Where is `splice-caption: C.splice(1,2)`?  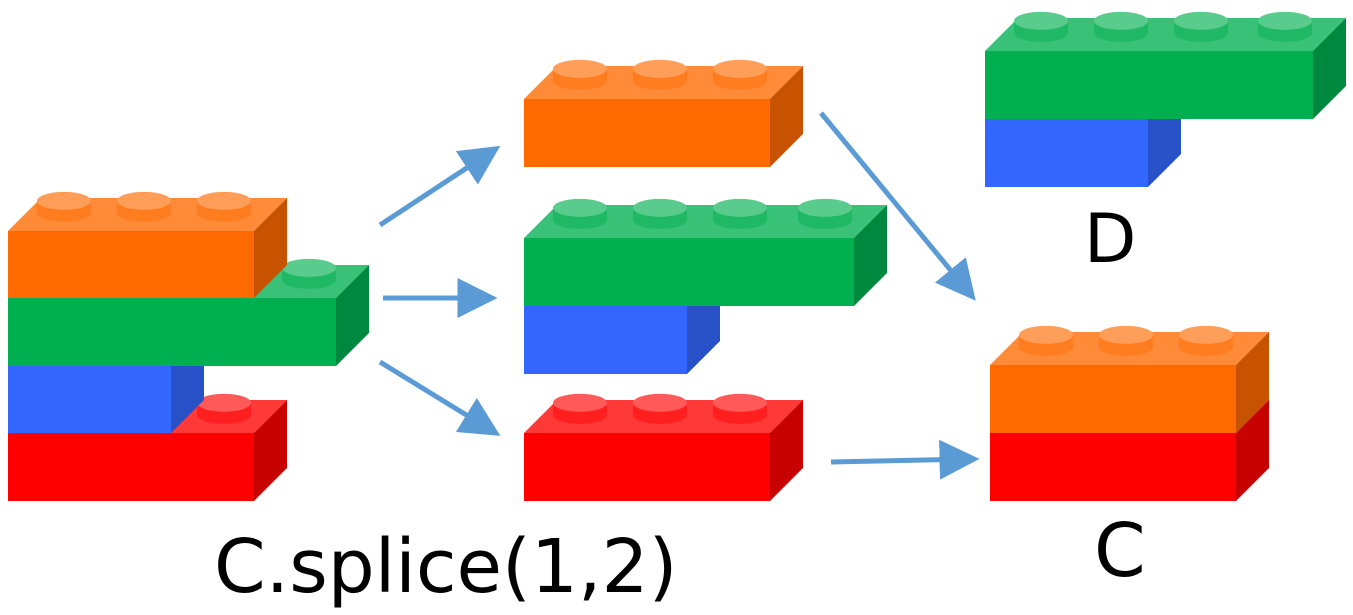
splice-caption: C.splice(1,2) is located at coordinates (446, 567).